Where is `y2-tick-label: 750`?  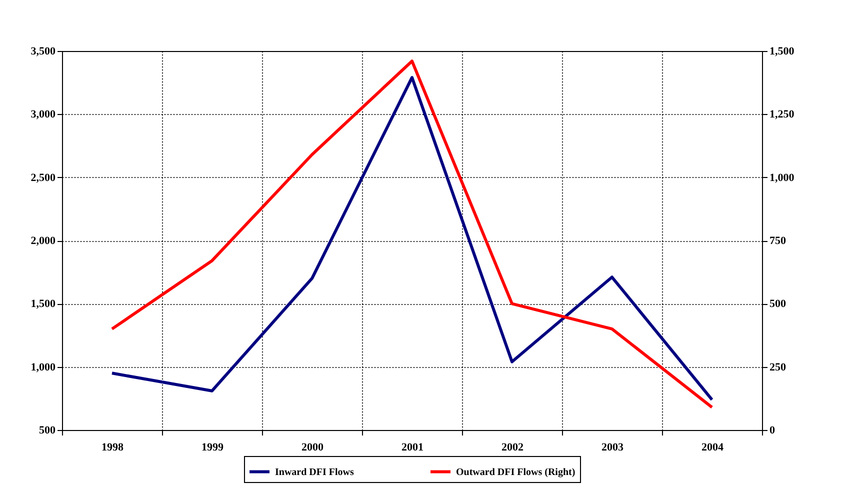
y2-tick-label: 750 is located at coordinates (778, 241).